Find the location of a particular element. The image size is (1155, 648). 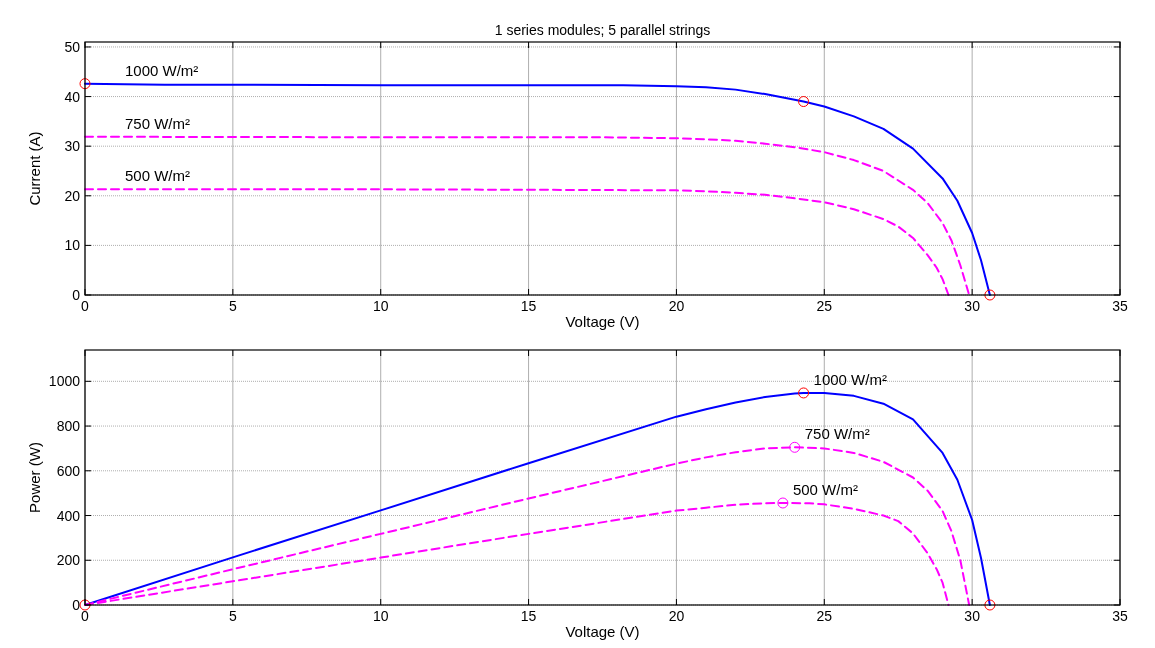

y-tick-label: 50 is located at coordinates (72, 46).